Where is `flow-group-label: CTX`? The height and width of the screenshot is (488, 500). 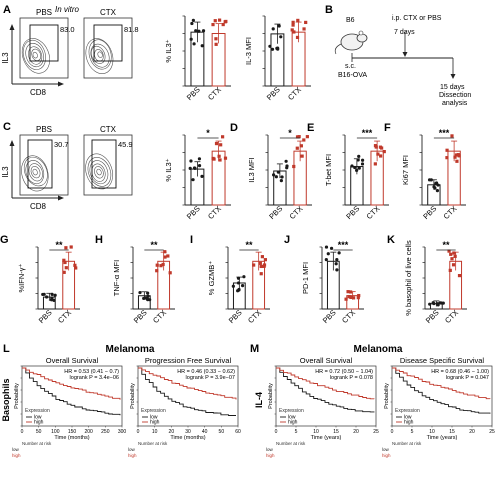
flow-group-label: CTX is located at coordinates (108, 129).